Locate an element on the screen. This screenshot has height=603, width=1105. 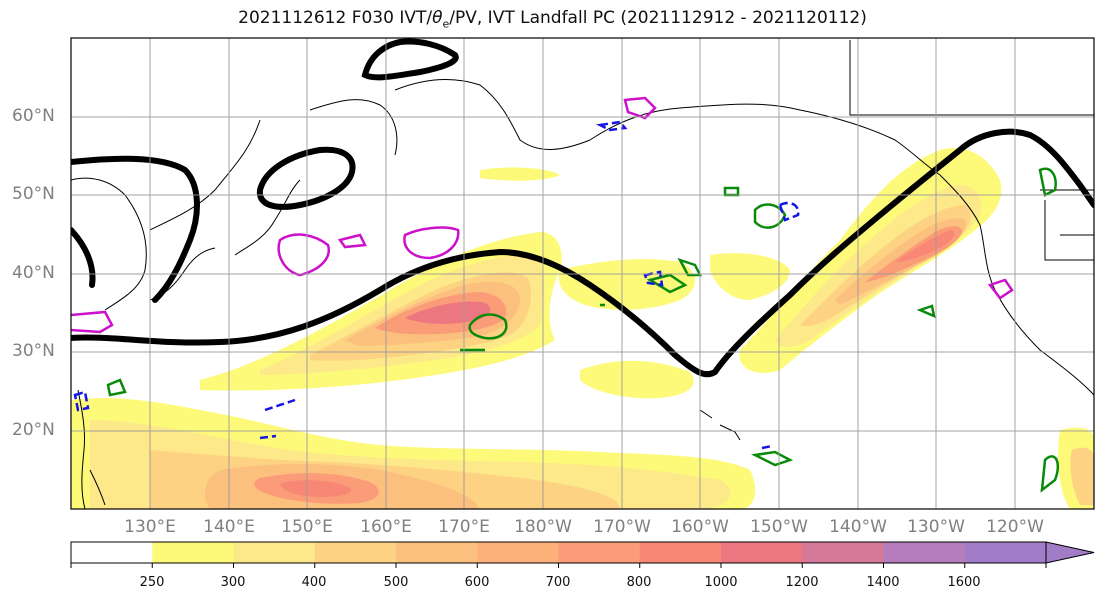
lon-label-180w: 180°W is located at coordinates (543, 527).